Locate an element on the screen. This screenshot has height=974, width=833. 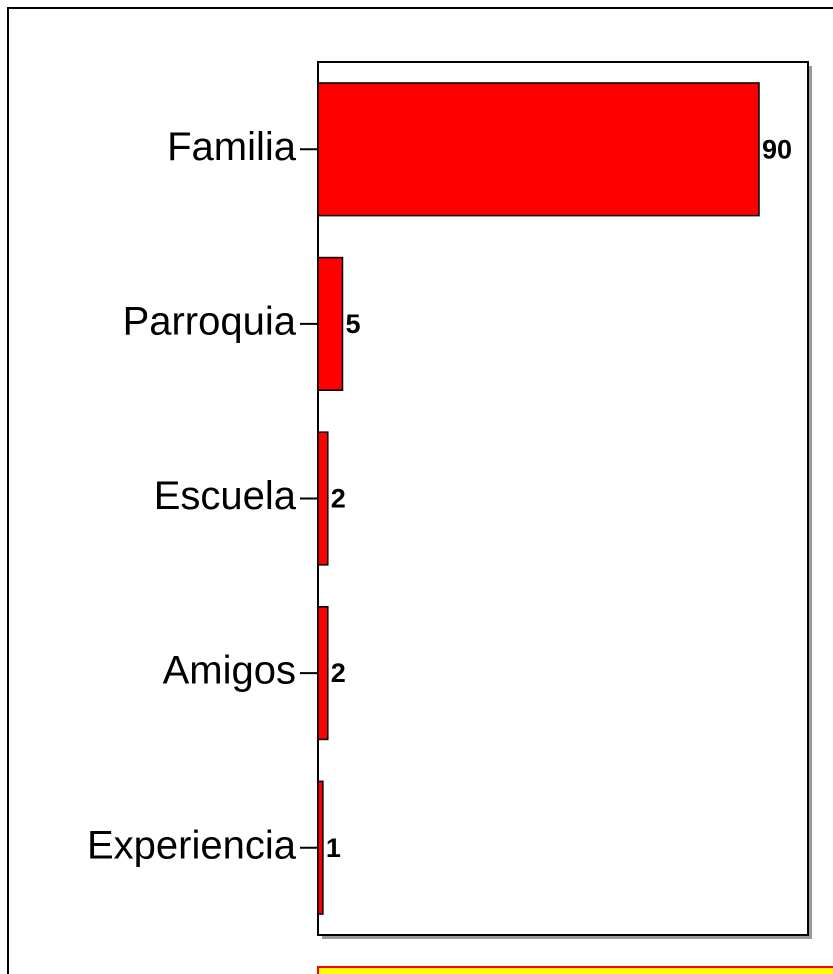
value-label: 1 is located at coordinates (333, 848).